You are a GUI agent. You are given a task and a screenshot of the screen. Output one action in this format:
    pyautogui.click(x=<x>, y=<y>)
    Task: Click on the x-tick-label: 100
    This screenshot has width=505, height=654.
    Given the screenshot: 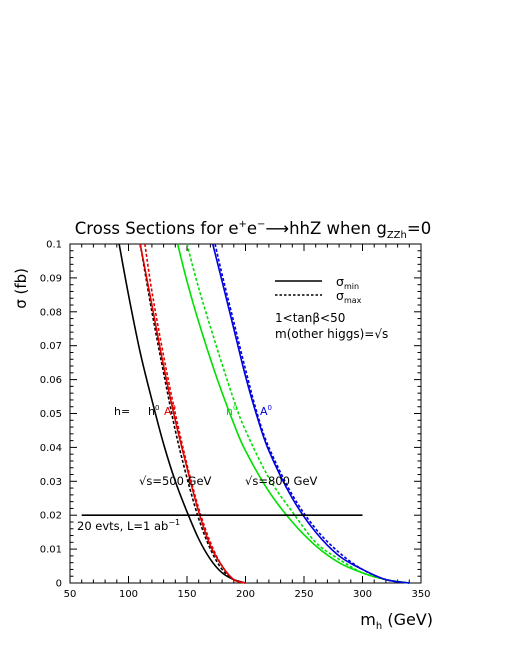 What is the action you would take?
    pyautogui.click(x=128, y=594)
    